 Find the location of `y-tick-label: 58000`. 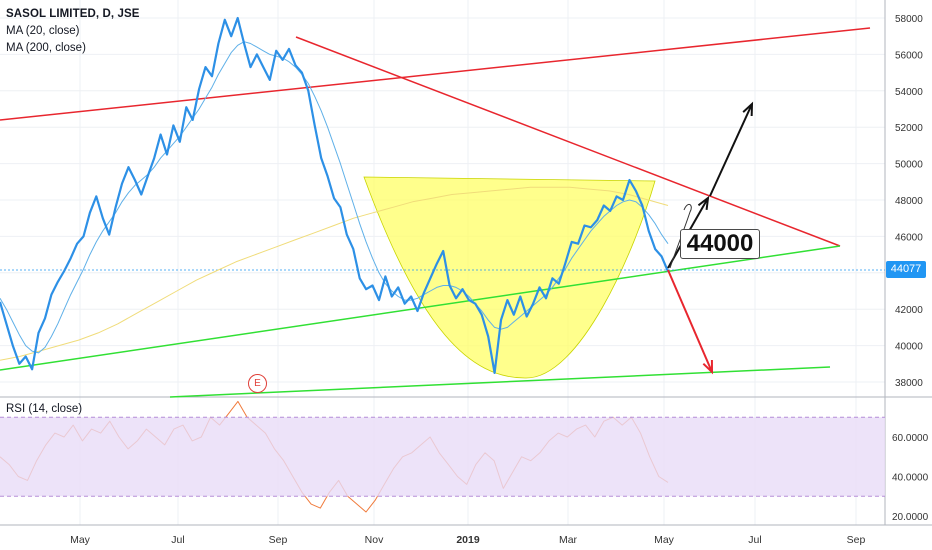

y-tick-label: 58000 is located at coordinates (909, 19).